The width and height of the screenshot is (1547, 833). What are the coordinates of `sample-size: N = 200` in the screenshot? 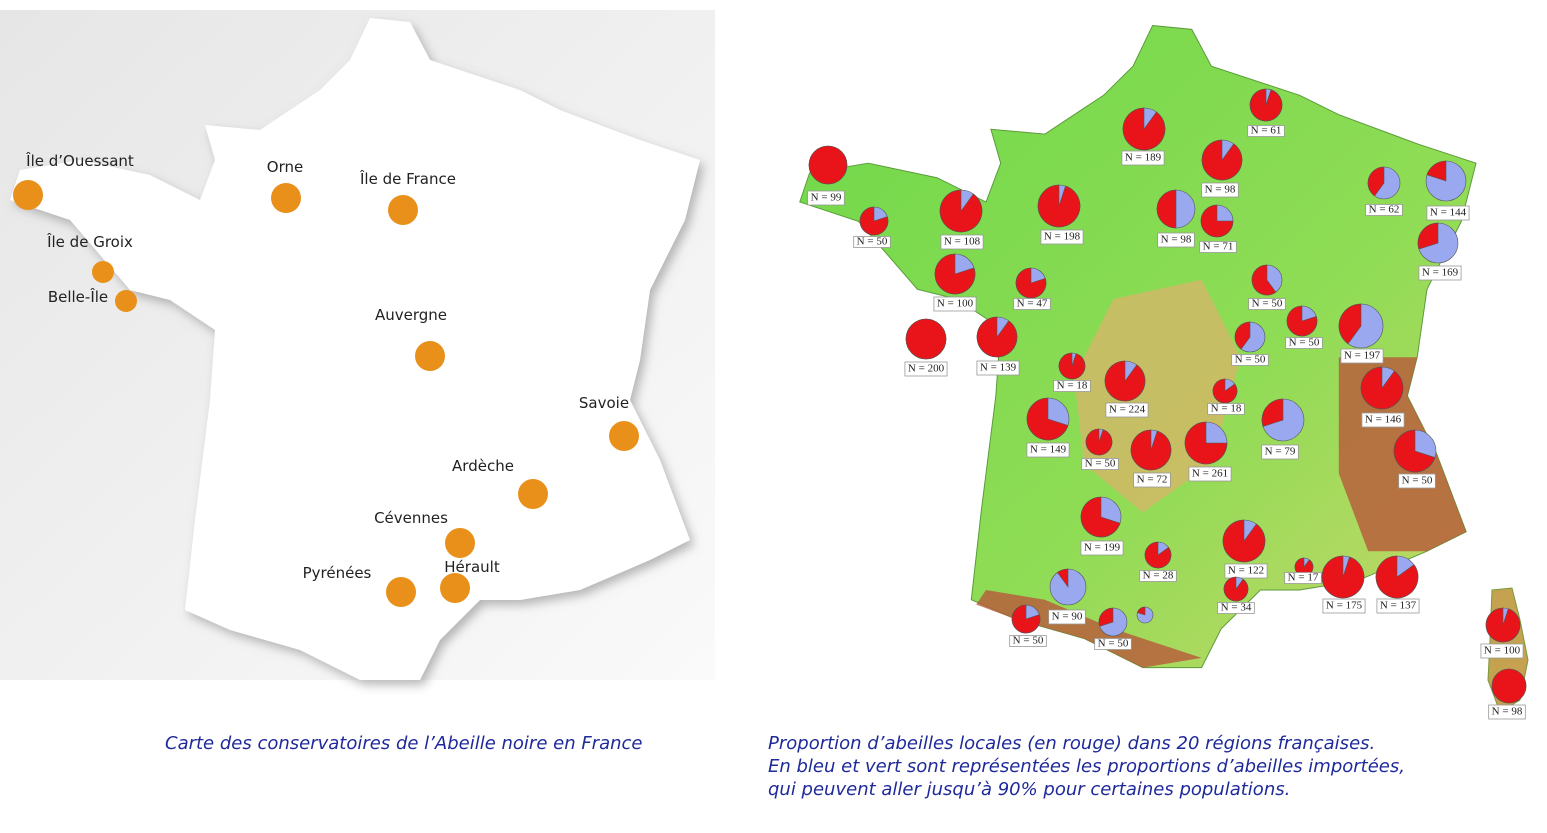 It's located at (926, 369).